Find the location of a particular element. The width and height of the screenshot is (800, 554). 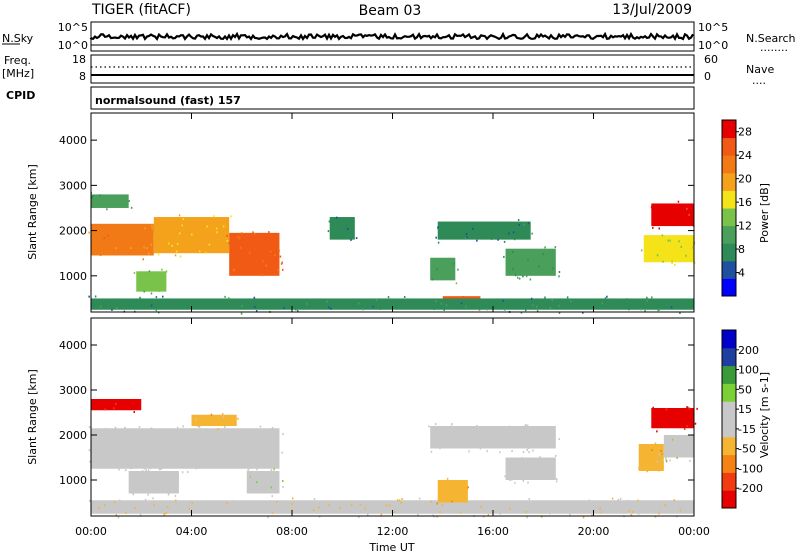

beam-label: Beam 03 is located at coordinates (390, 11).